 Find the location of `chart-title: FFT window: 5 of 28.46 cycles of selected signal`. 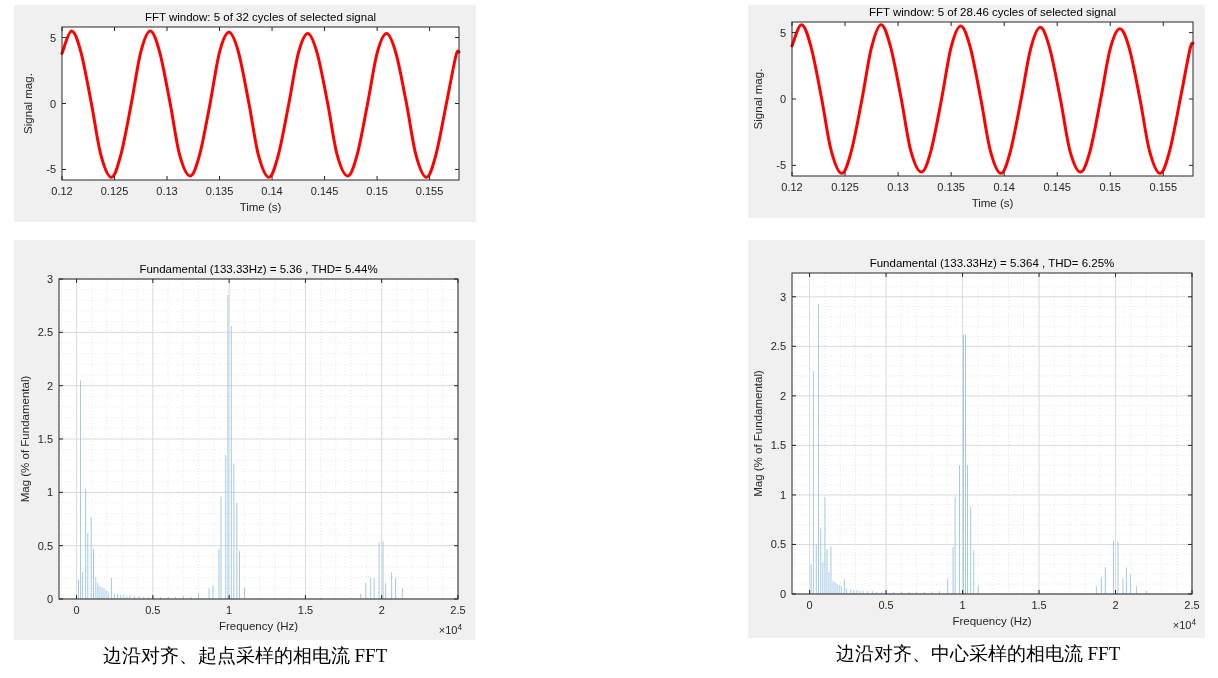

chart-title: FFT window: 5 of 28.46 cycles of selected signal is located at coordinates (992, 12).